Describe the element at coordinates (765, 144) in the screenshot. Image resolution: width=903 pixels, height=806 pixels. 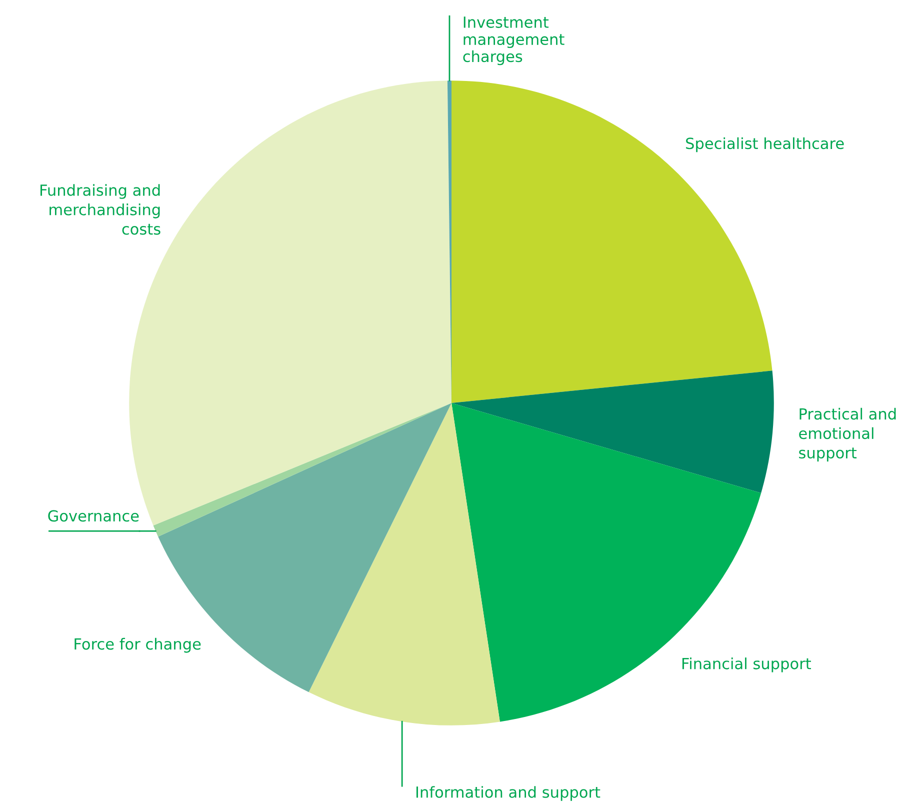
I see `slice-label: Specialist healthcare` at that location.